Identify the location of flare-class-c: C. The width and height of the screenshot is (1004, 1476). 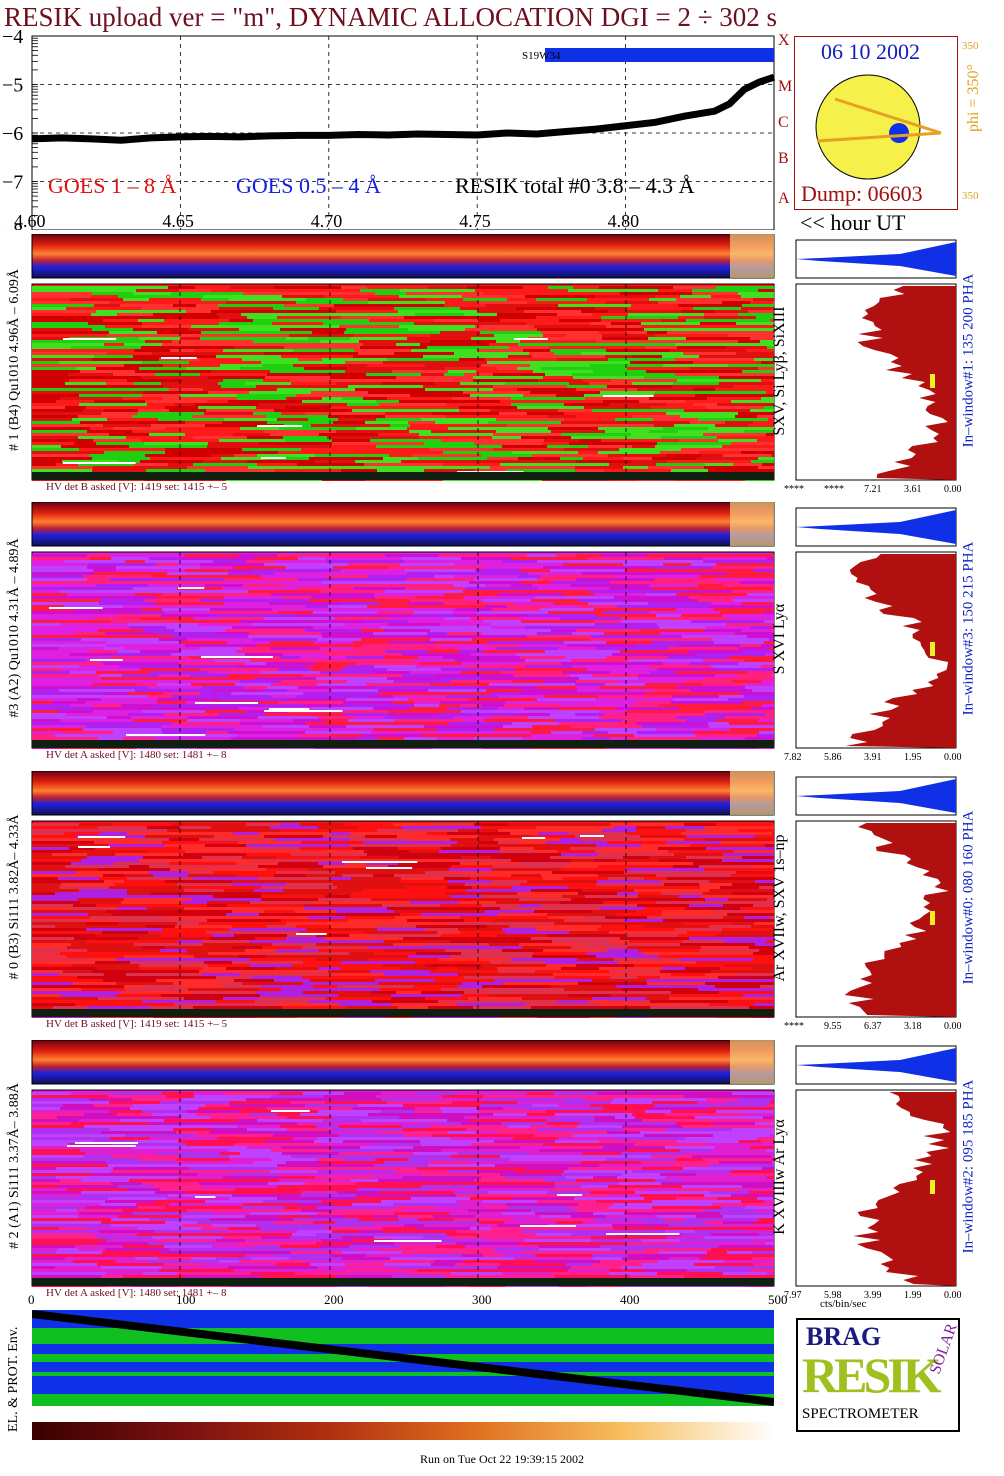
(783, 122).